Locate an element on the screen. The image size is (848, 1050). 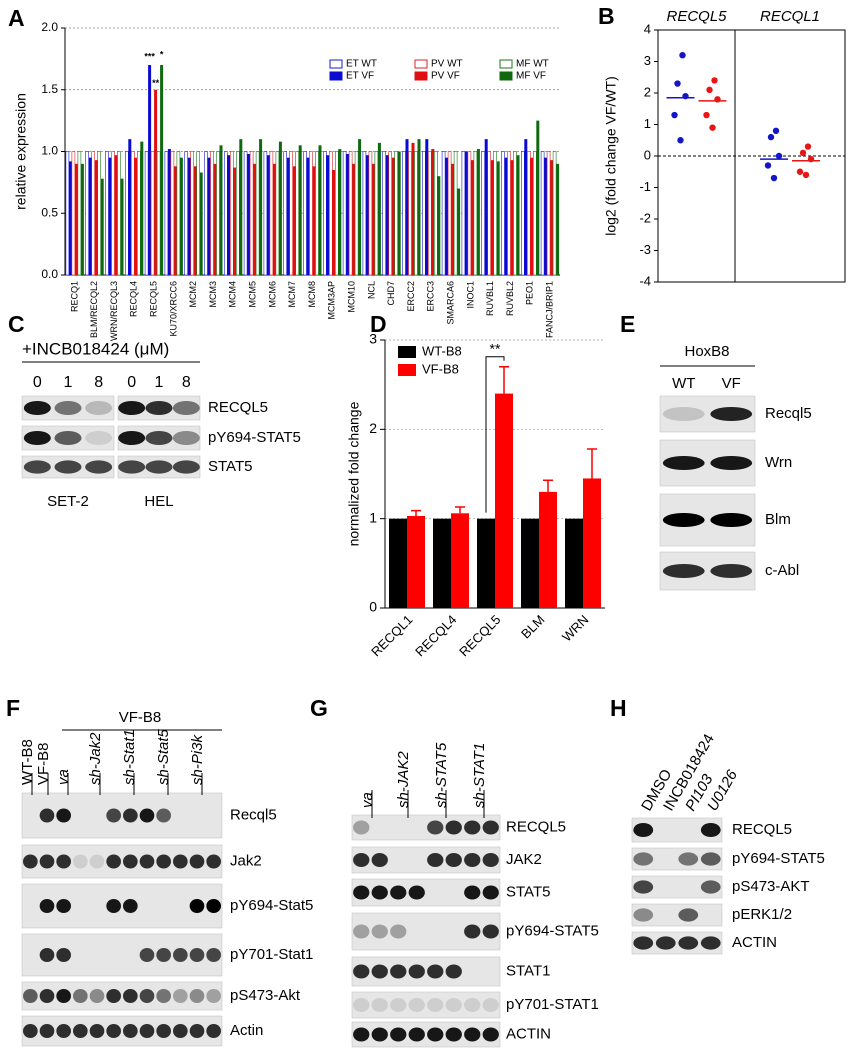
group-label: RECQL5 is located at coordinates (696, 16).